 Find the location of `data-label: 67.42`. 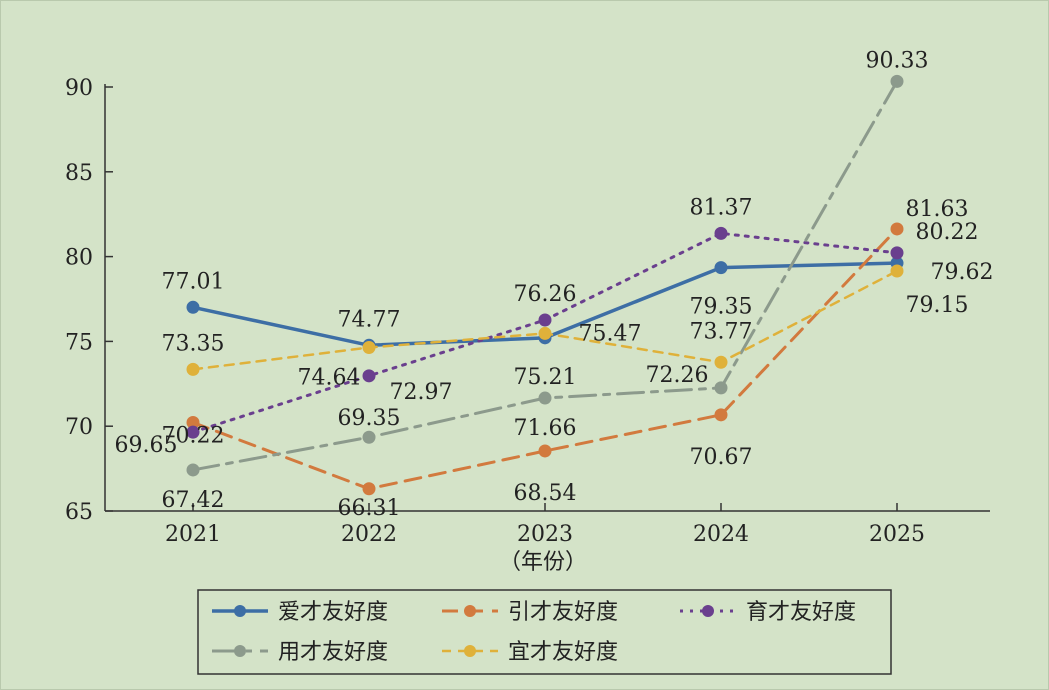

data-label: 67.42 is located at coordinates (193, 500).